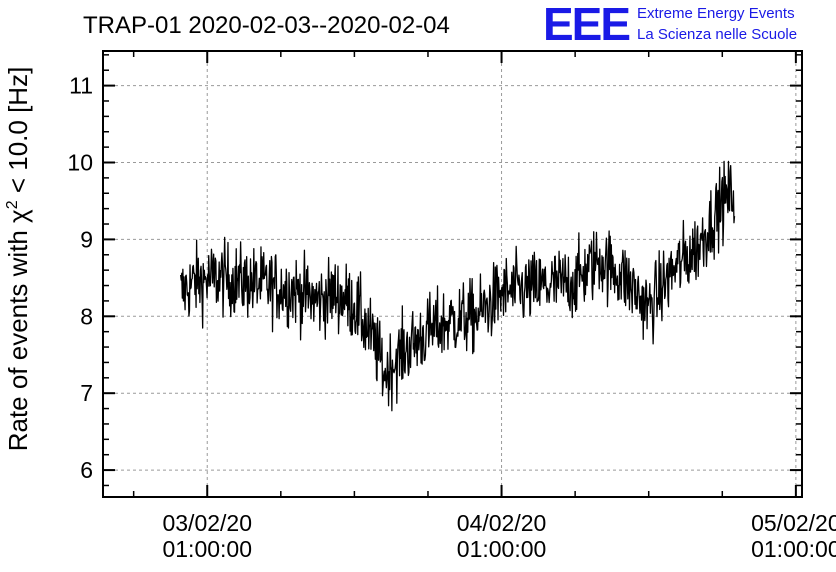 The image size is (836, 572). I want to click on x-tick-date: 05/02/20, so click(793, 523).